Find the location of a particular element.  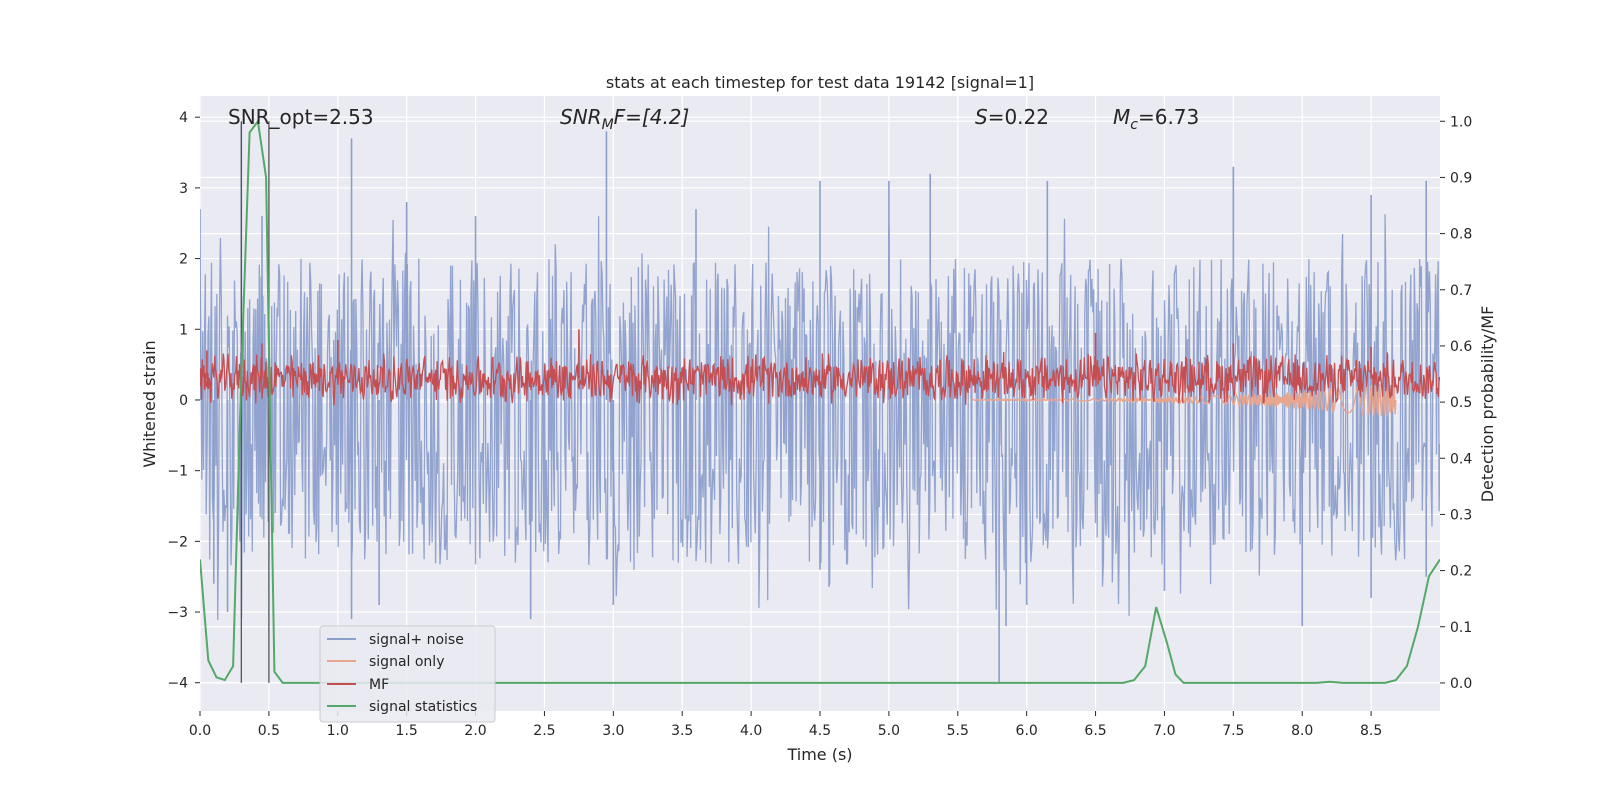

s-symbol: S is located at coordinates (981, 117).